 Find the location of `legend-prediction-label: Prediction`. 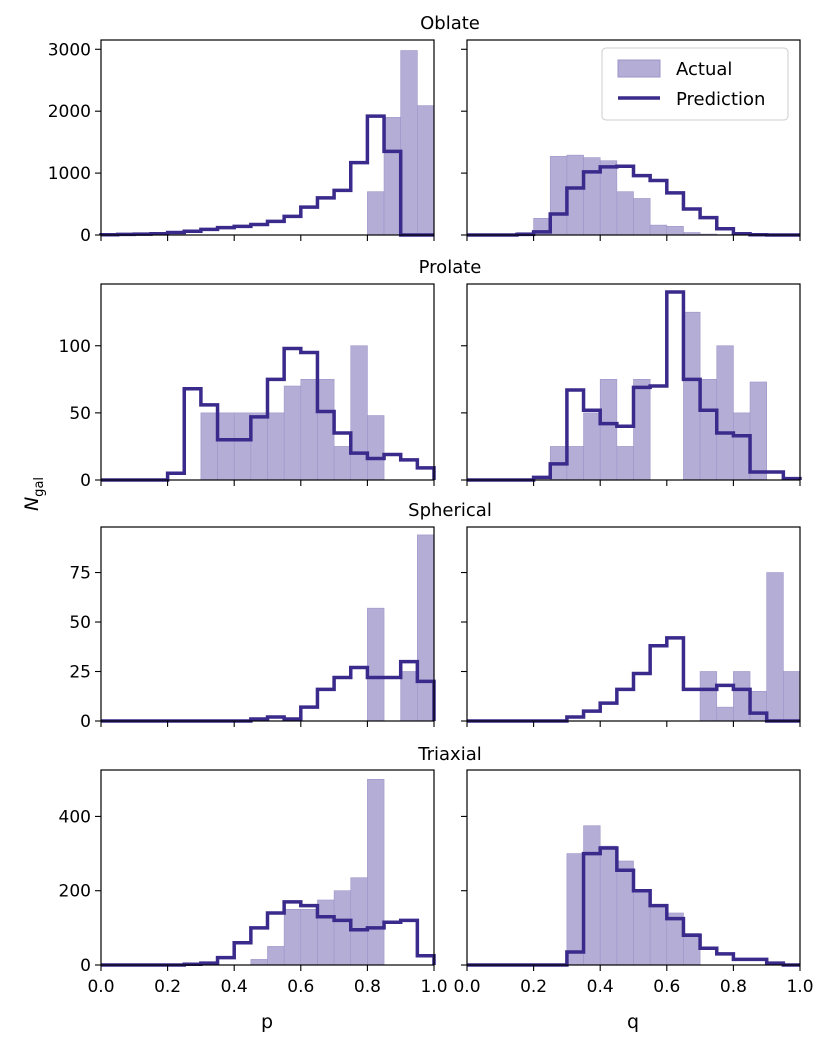

legend-prediction-label: Prediction is located at coordinates (720, 99).